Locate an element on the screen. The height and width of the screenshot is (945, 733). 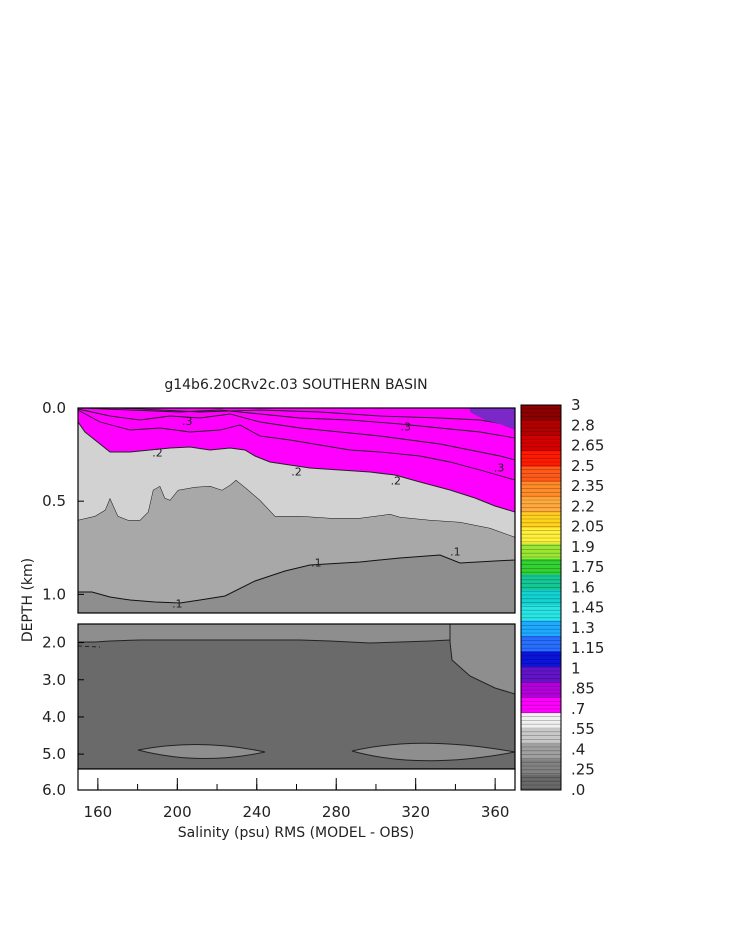
y-tick-label: 5.0 is located at coordinates (54, 754).